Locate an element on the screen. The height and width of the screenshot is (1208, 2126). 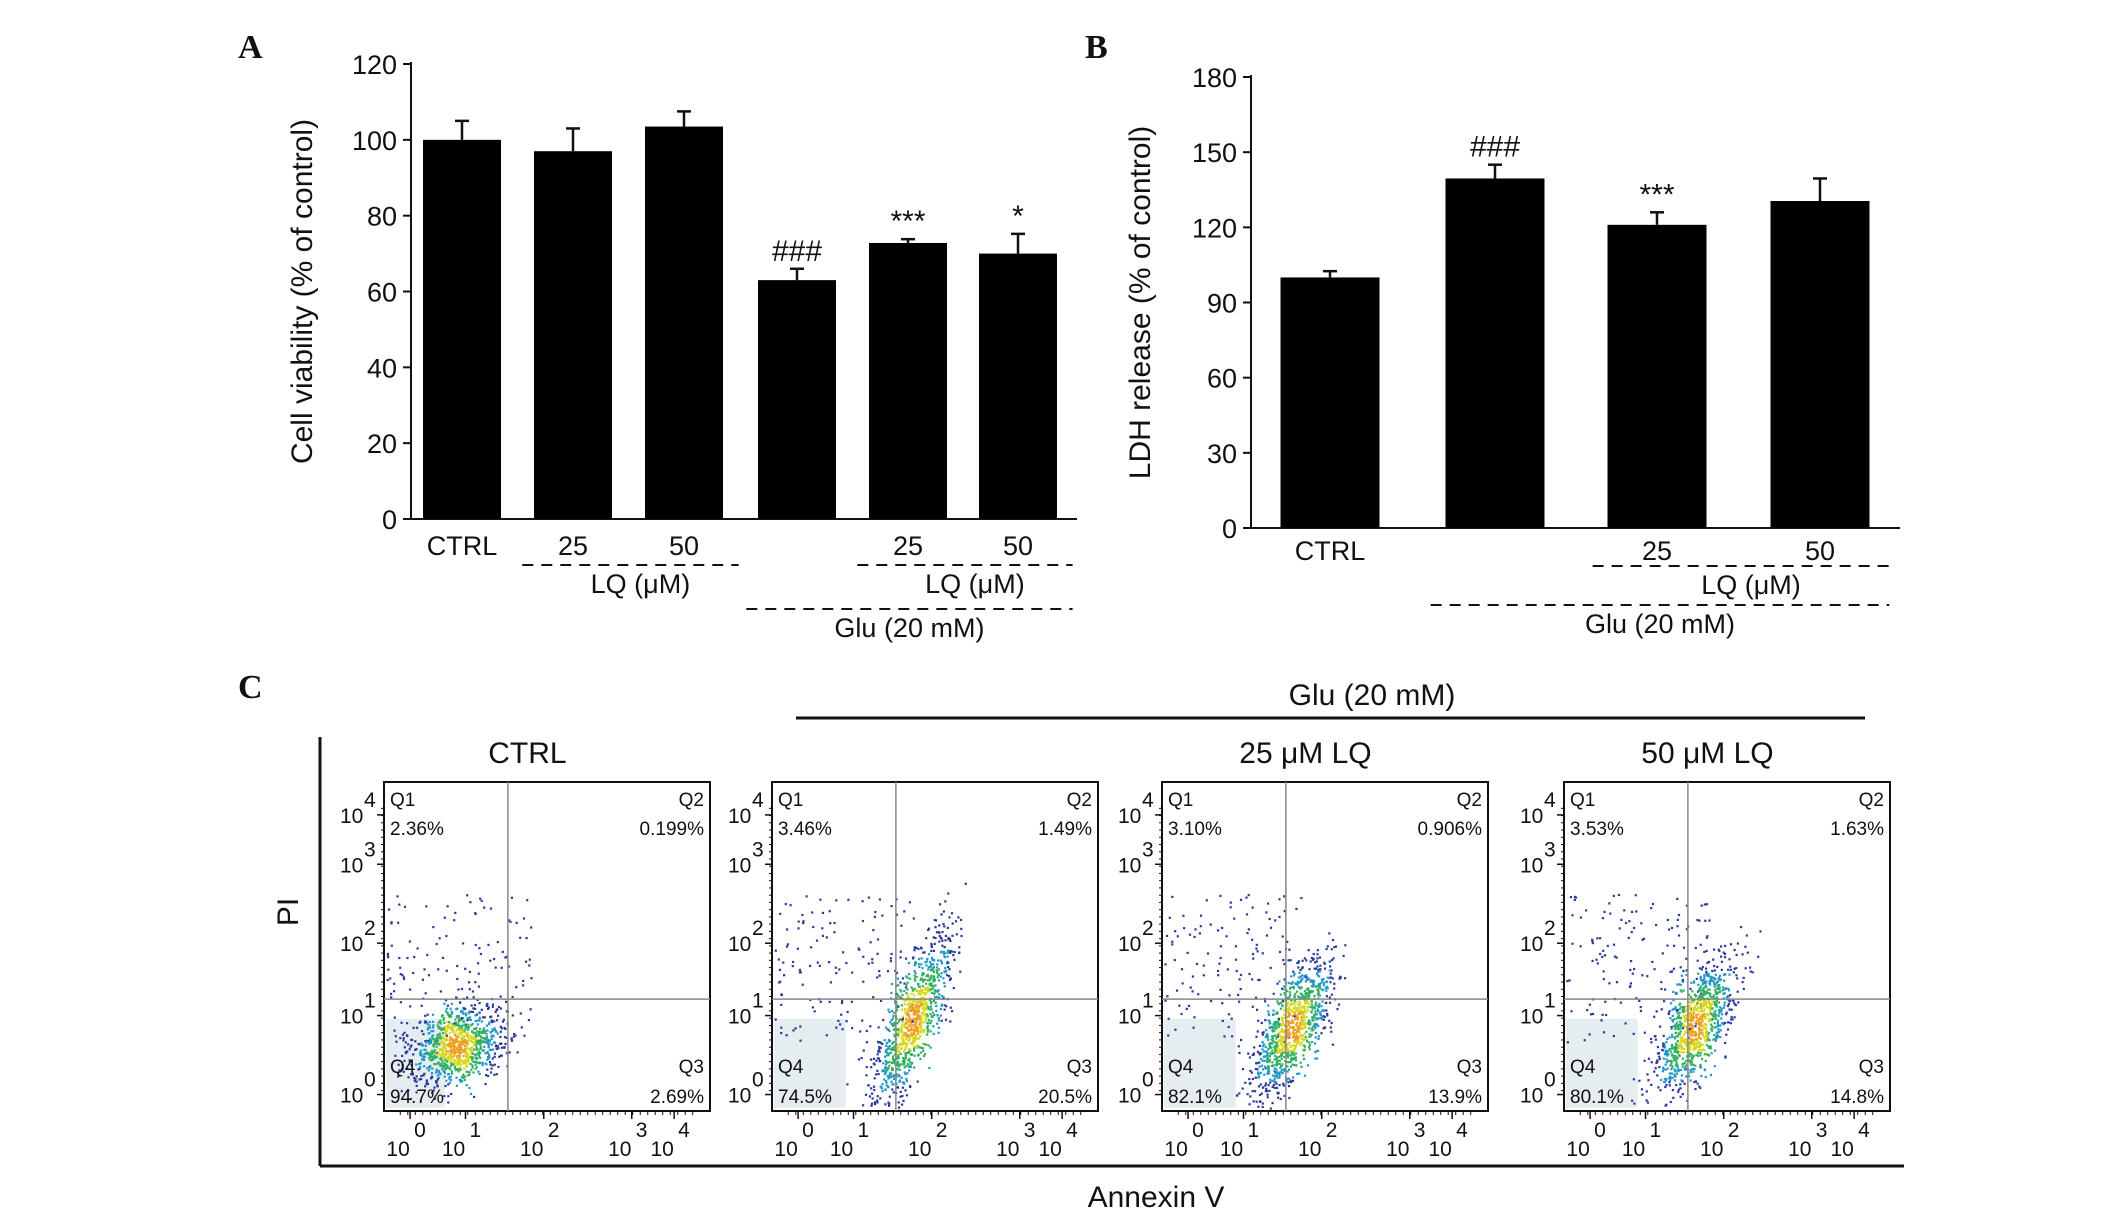
x-tick-exponent: 1 is located at coordinates (1254, 1130).